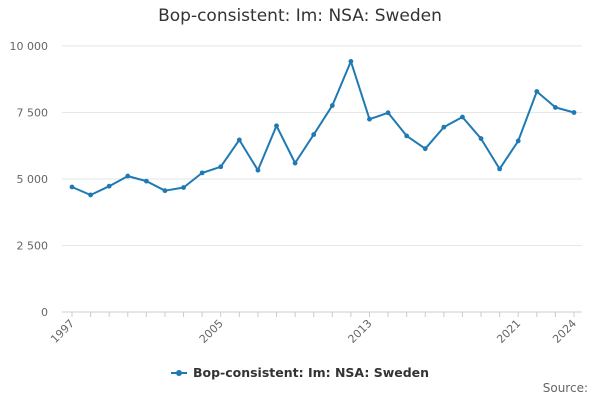  Describe the element at coordinates (462, 117) in the screenshot. I see `data-point-2018` at that location.